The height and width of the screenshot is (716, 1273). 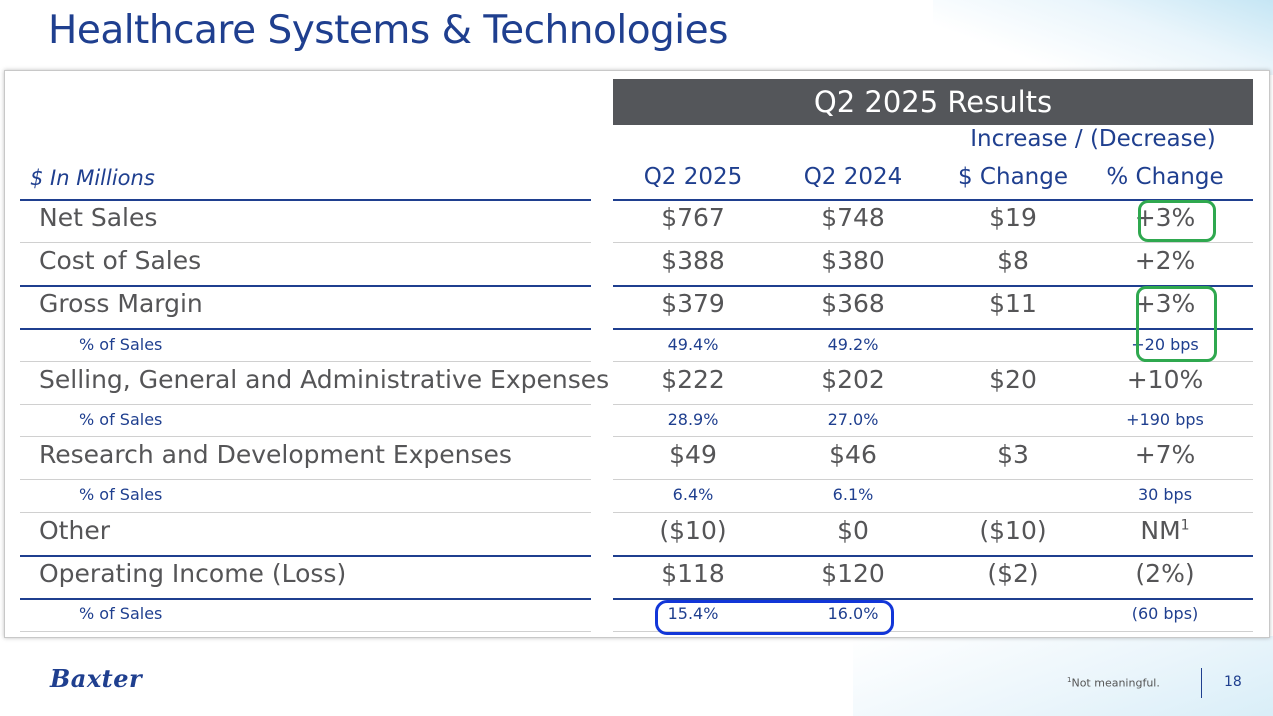 What do you see at coordinates (693, 530) in the screenshot?
I see `cell-q2-2025: ($10)` at bounding box center [693, 530].